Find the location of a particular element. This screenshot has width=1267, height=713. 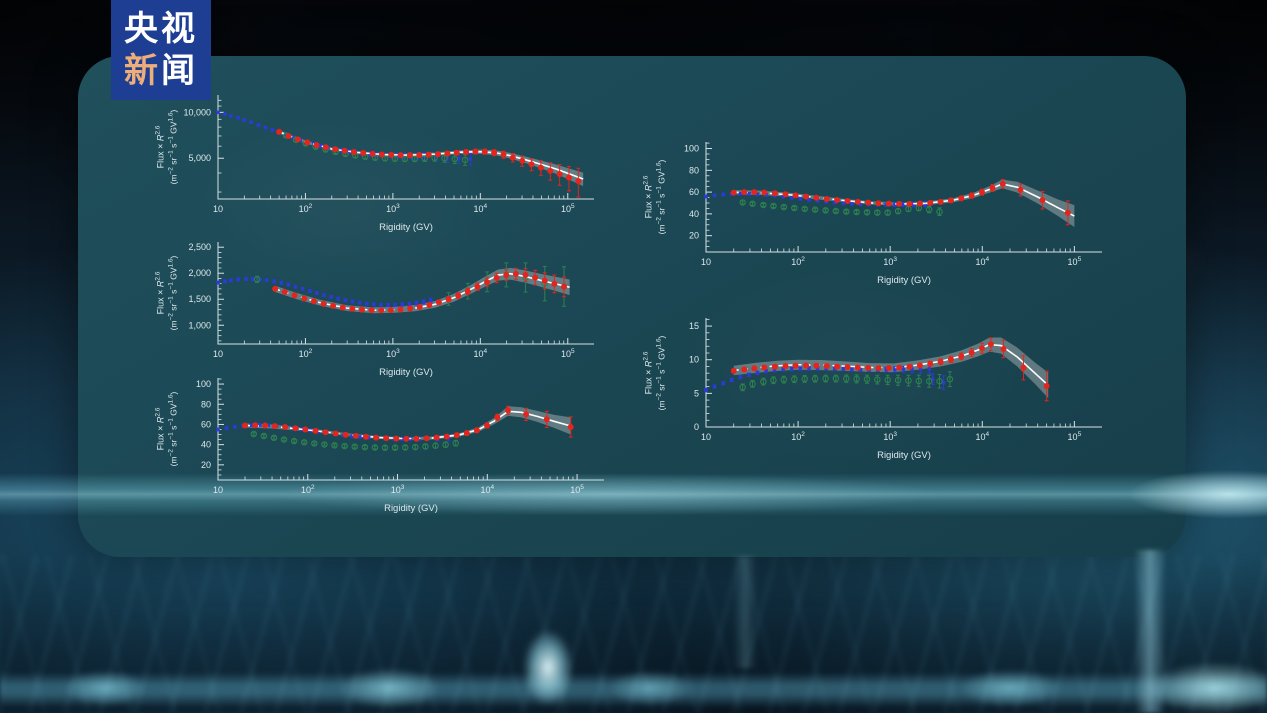

svg-text: 2,500 is located at coordinates (199, 247).